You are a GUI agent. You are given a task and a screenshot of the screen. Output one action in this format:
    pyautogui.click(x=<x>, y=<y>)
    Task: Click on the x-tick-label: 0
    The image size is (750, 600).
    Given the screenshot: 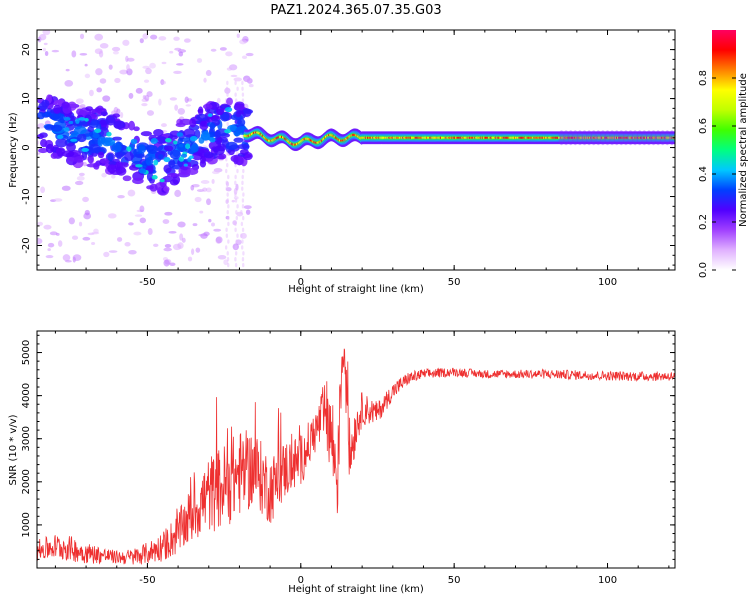 What is the action you would take?
    pyautogui.click(x=301, y=580)
    